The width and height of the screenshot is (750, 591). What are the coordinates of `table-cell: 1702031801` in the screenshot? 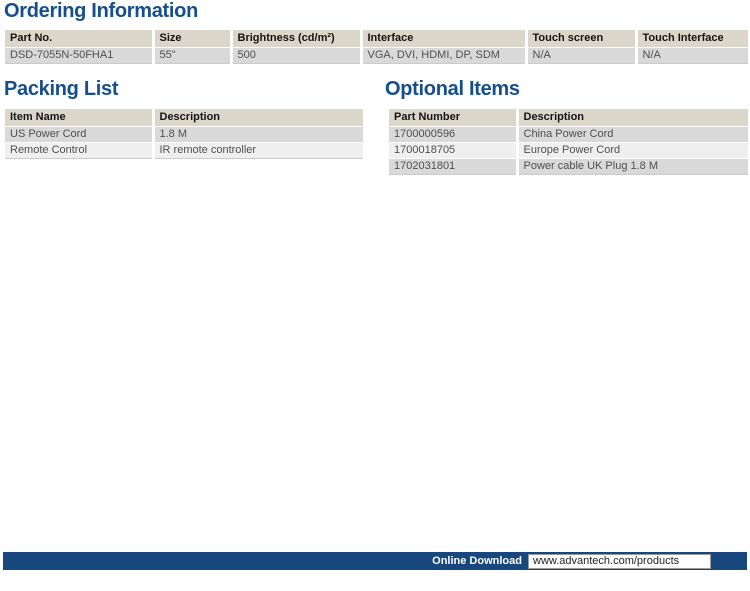 It's located at (454, 166).